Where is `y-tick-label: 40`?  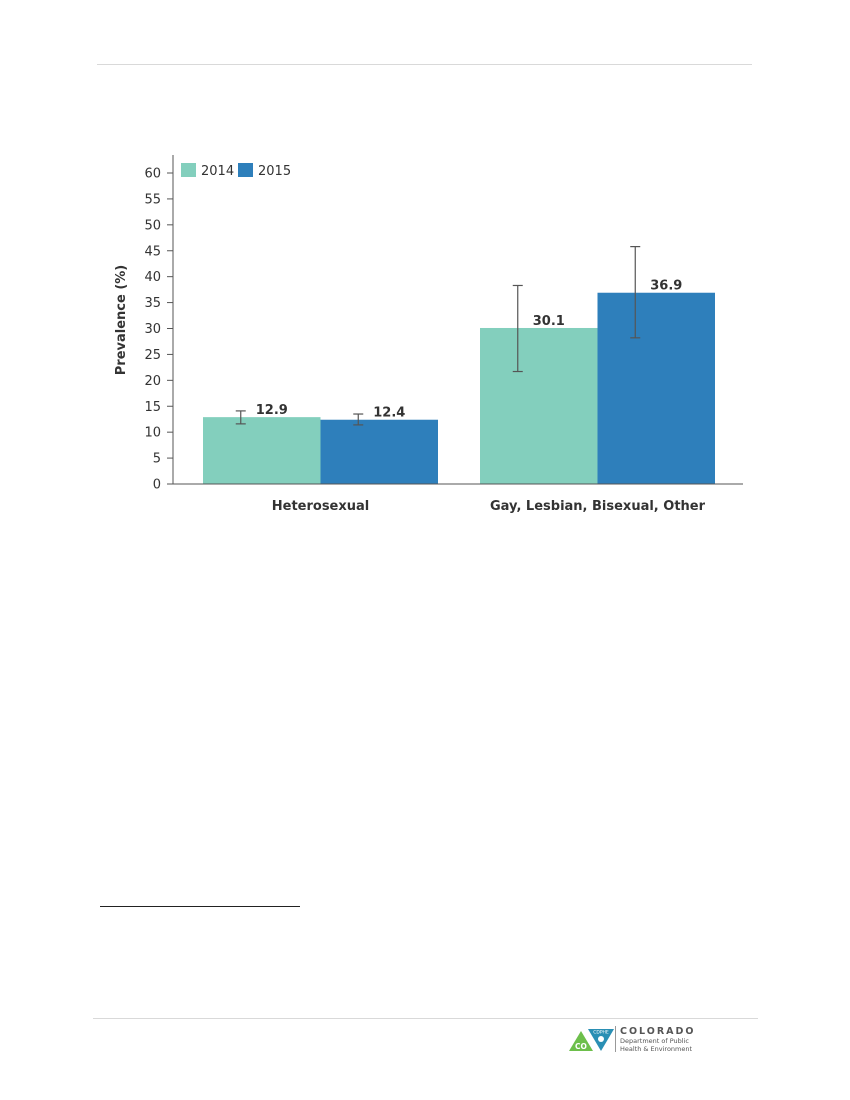
y-tick-label: 40 is located at coordinates (152, 277).